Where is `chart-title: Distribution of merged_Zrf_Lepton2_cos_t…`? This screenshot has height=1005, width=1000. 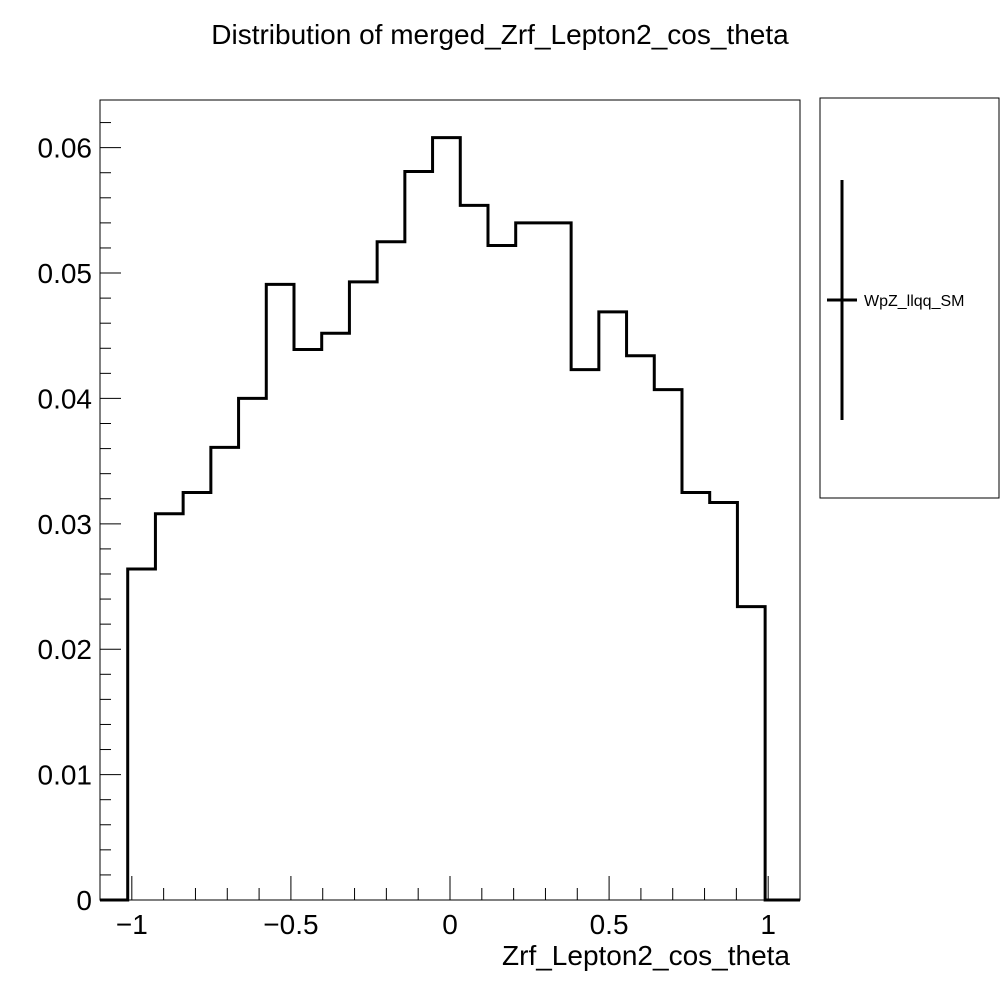 chart-title: Distribution of merged_Zrf_Lepton2_cos_t… is located at coordinates (500, 34).